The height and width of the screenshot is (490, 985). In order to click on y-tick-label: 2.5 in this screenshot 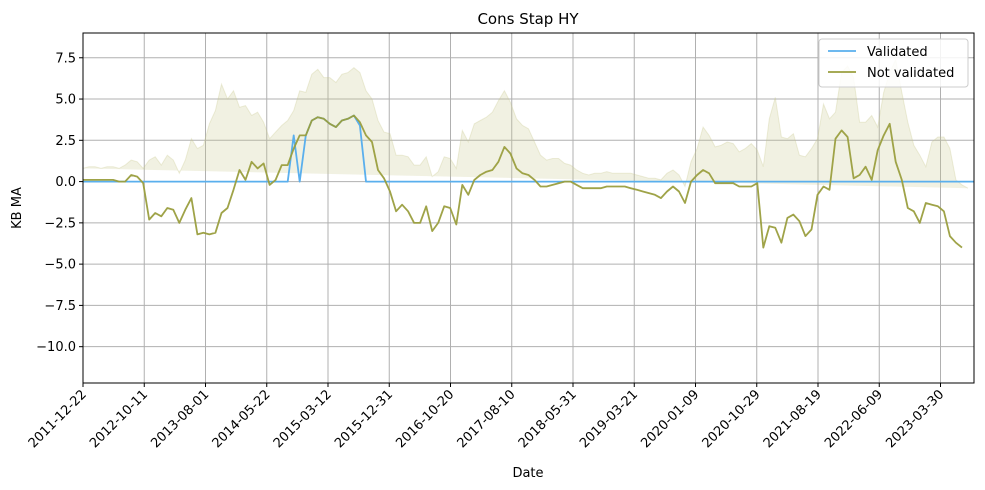, I will do `click(65, 141)`.